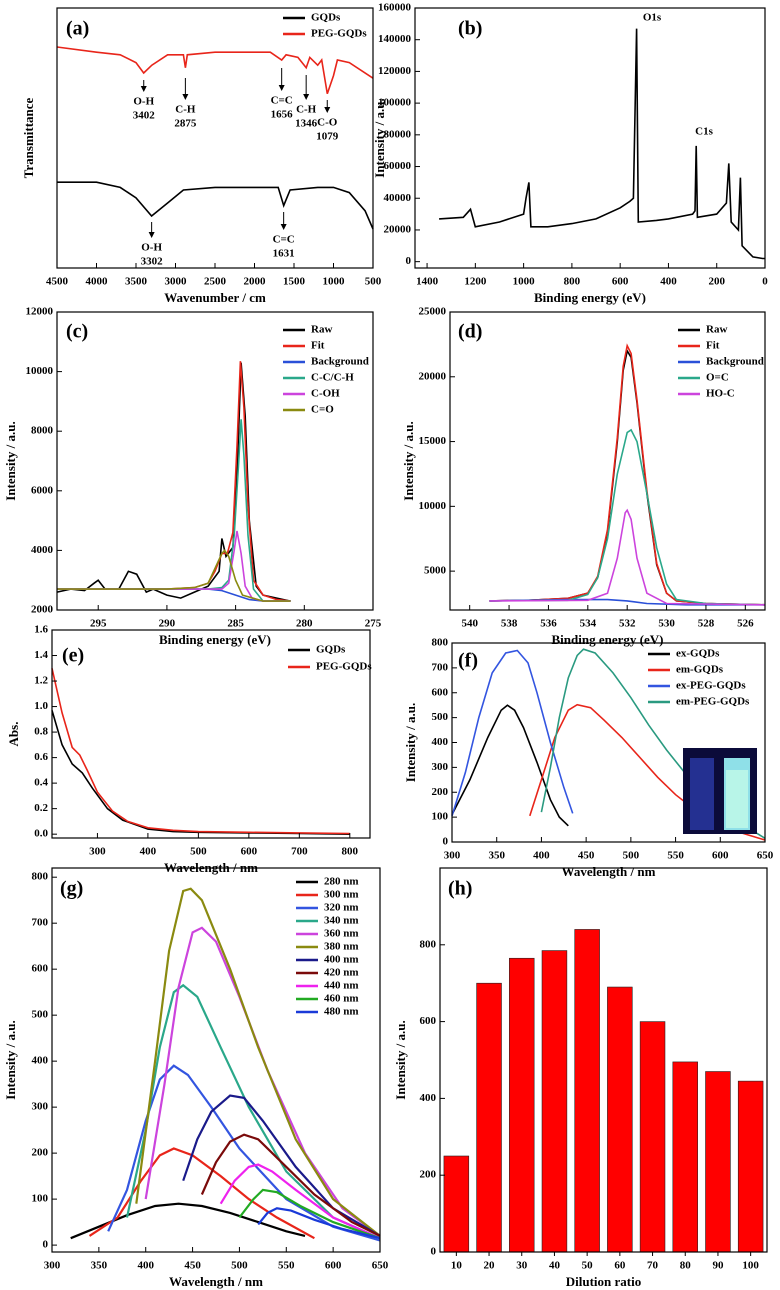 The height and width of the screenshot is (1290, 780). I want to click on y-tick-label: 1.2, so click(41, 681).